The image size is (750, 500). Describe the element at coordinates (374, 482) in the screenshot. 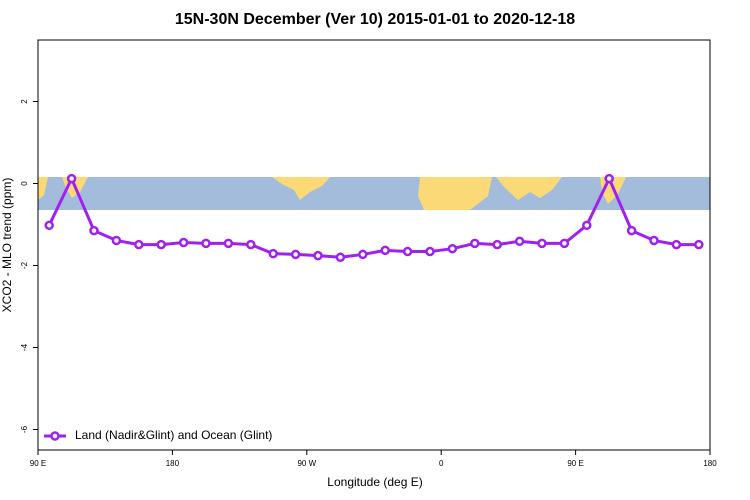

I see `x-axis-label: Longitude (deg E)` at that location.